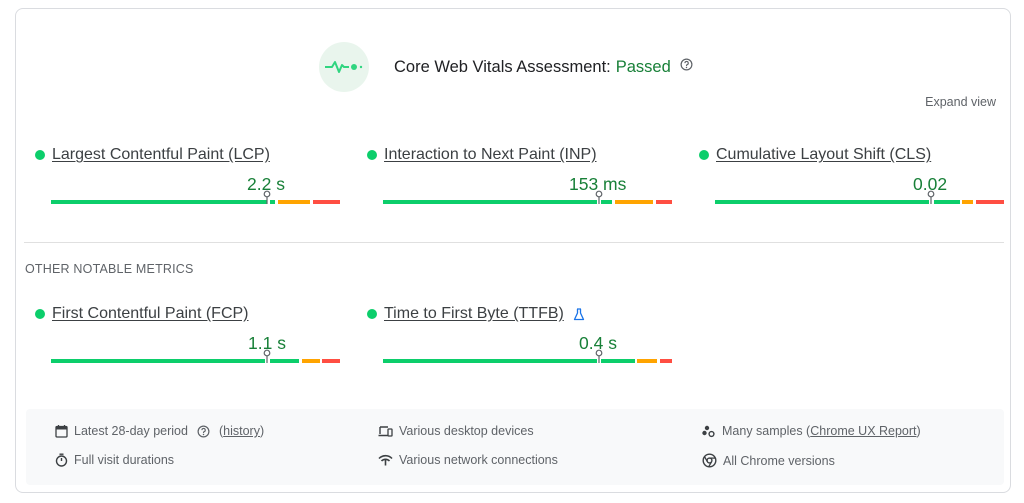  Describe the element at coordinates (161, 154) in the screenshot. I see `metric-lcp-link: Largest Contentful Paint (LCP)` at that location.